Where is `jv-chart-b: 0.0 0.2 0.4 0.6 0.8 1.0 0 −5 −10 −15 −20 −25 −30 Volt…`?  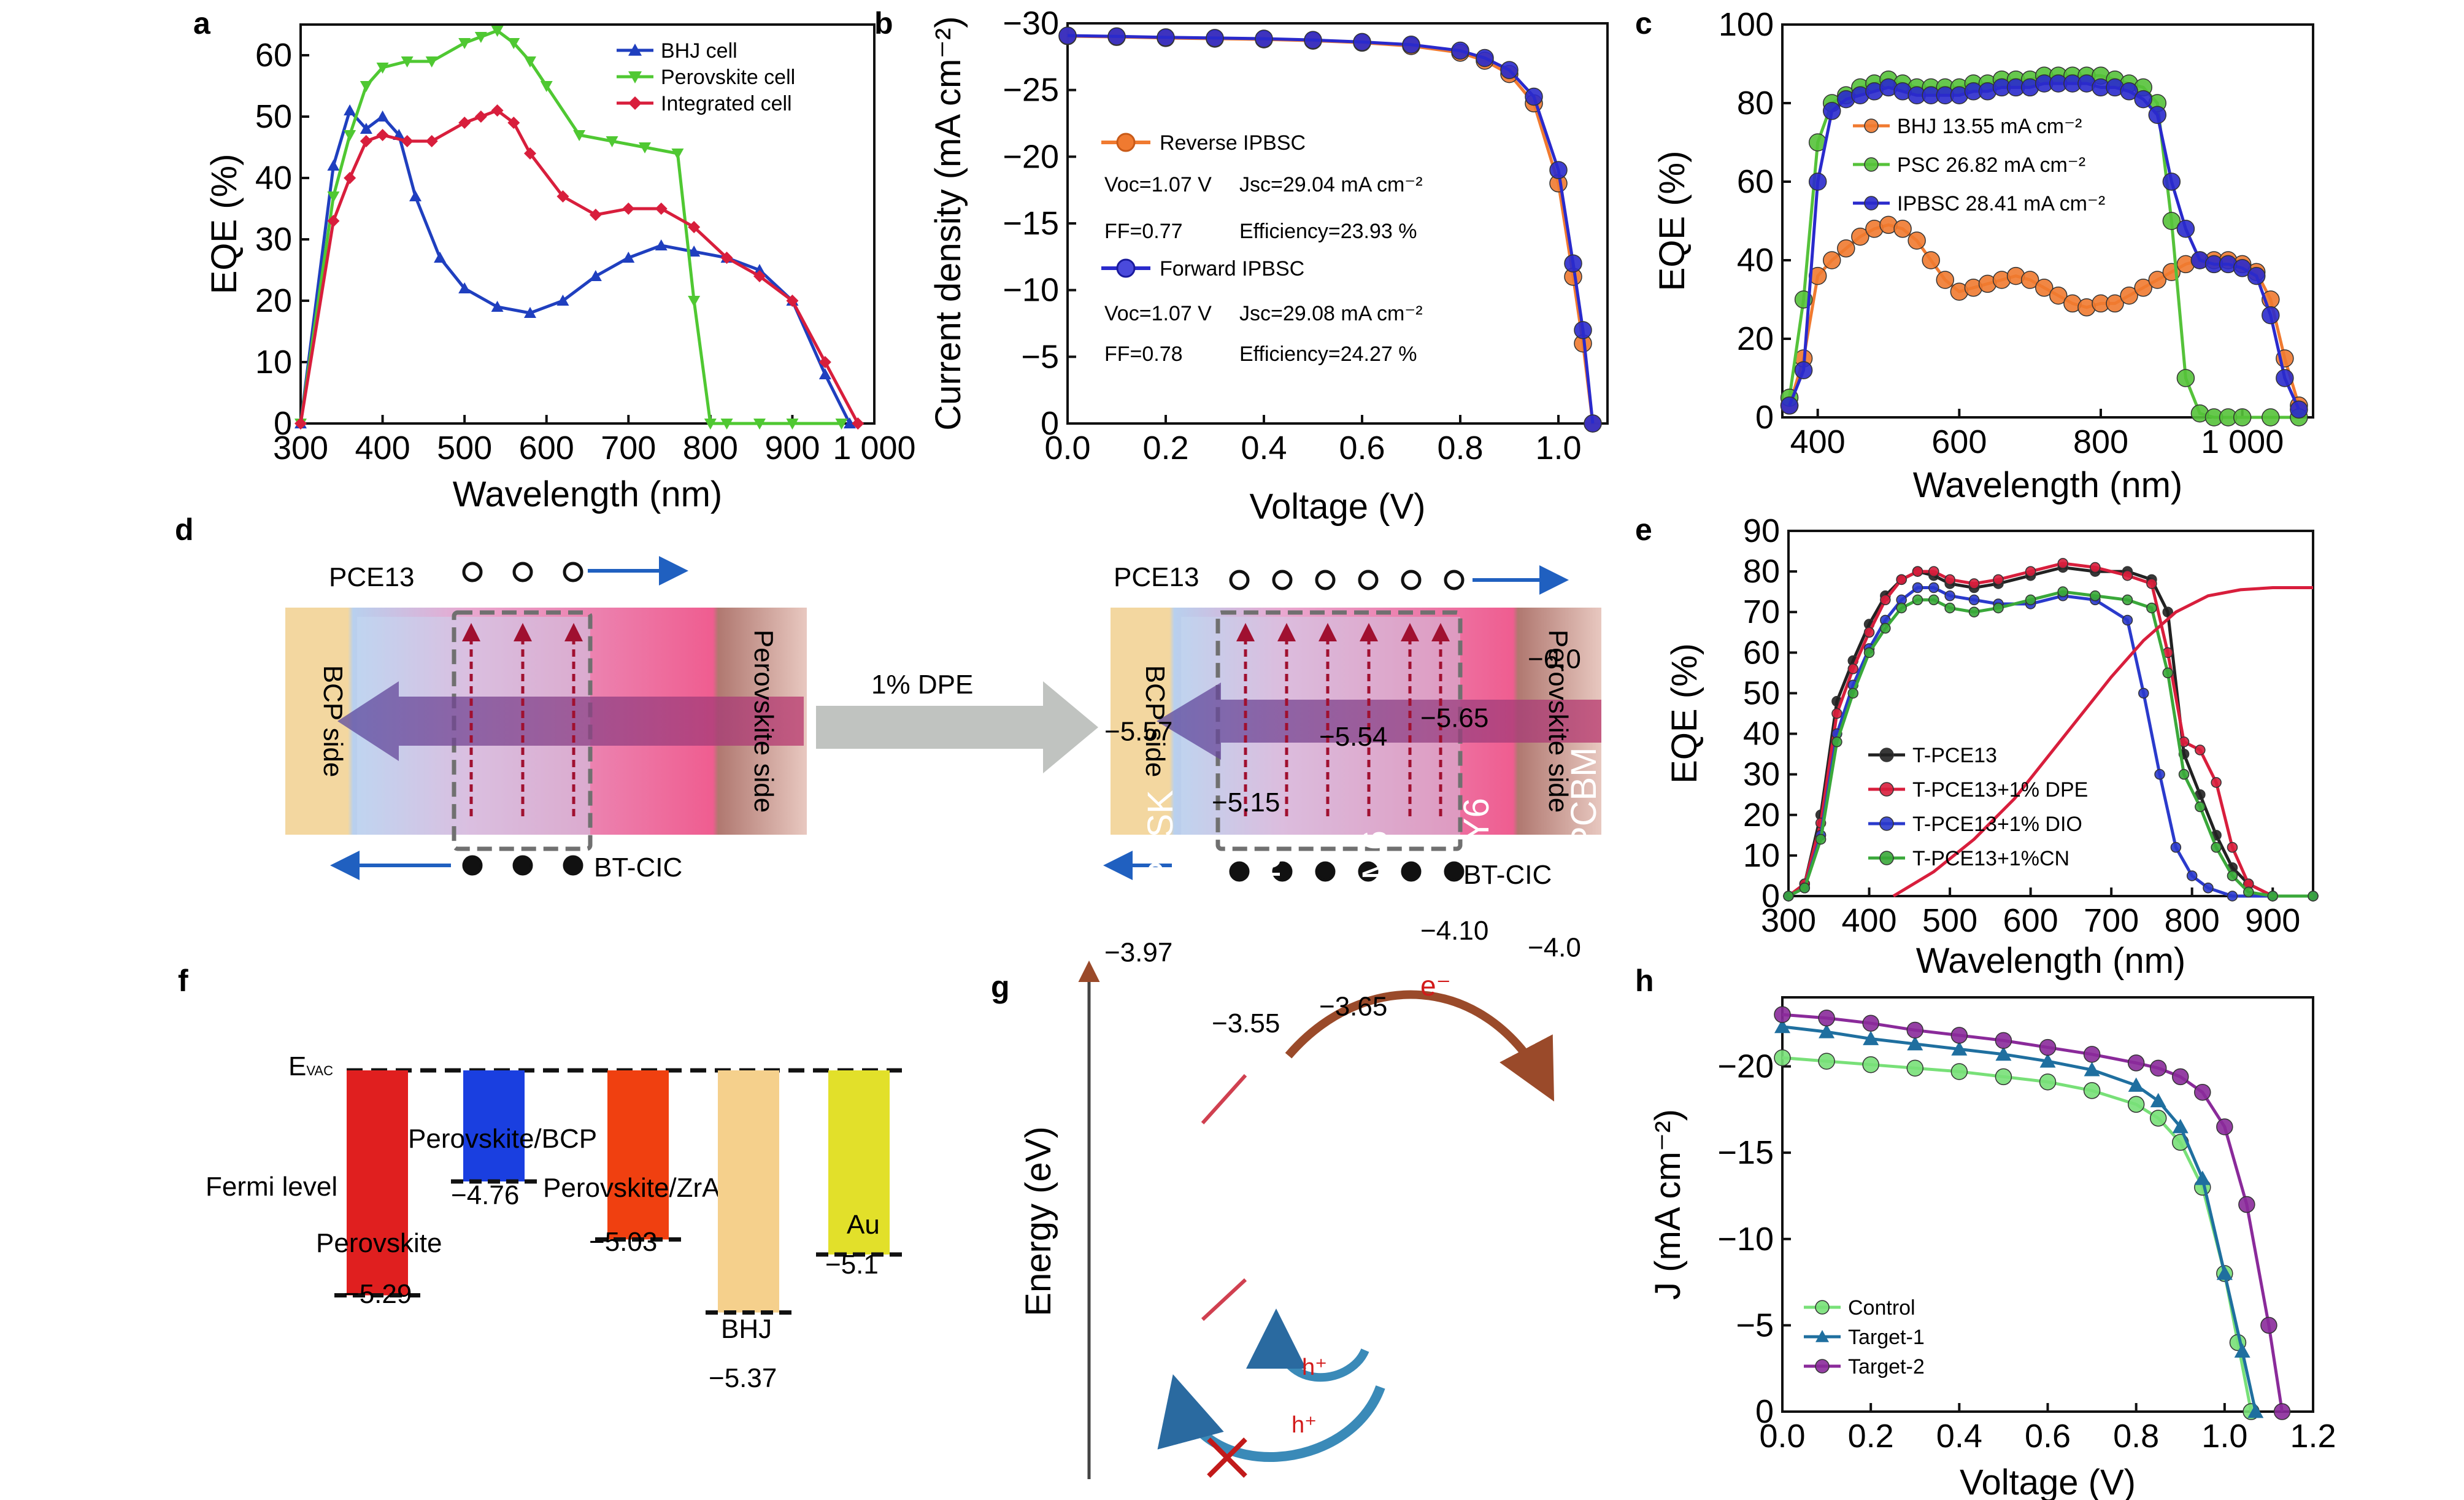
jv-chart-b: 0.0 0.2 0.4 0.6 0.8 1.0 0 −5 −10 −15 −20 −25 −30 Volt… is located at coordinates (1268, 266).